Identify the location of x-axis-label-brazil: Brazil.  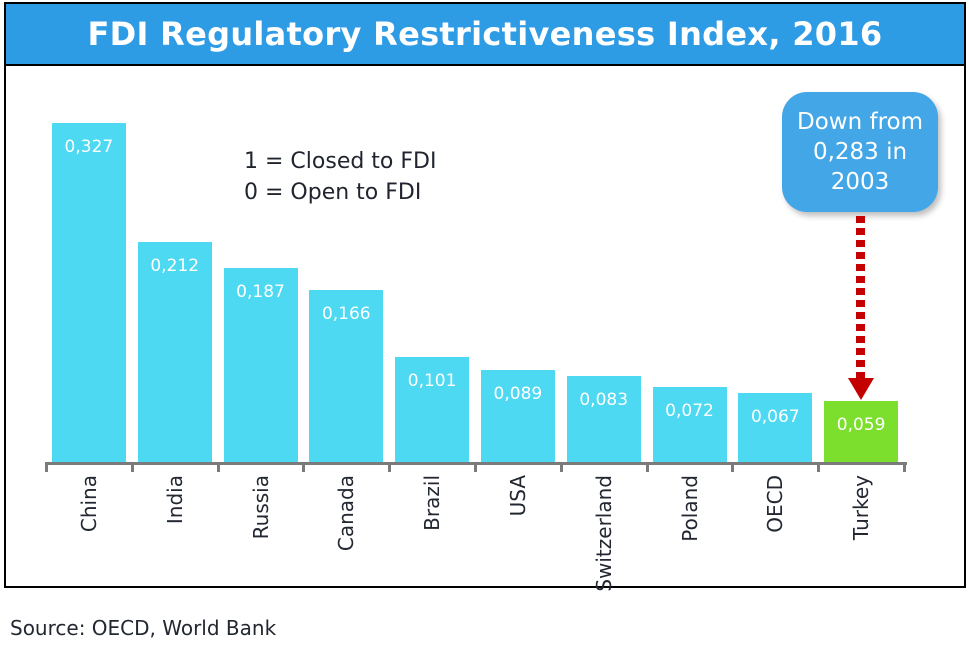
(432, 503).